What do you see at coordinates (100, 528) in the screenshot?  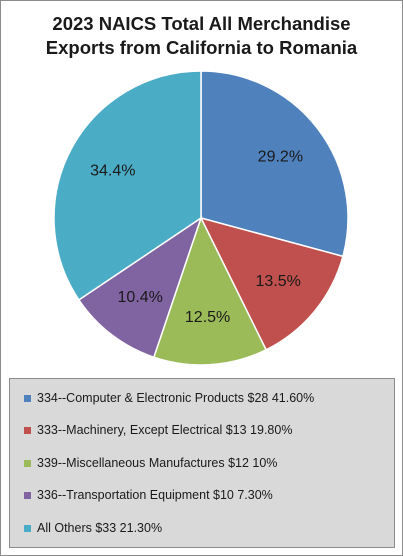 I see `legend-label: All Others $33 21.30%` at bounding box center [100, 528].